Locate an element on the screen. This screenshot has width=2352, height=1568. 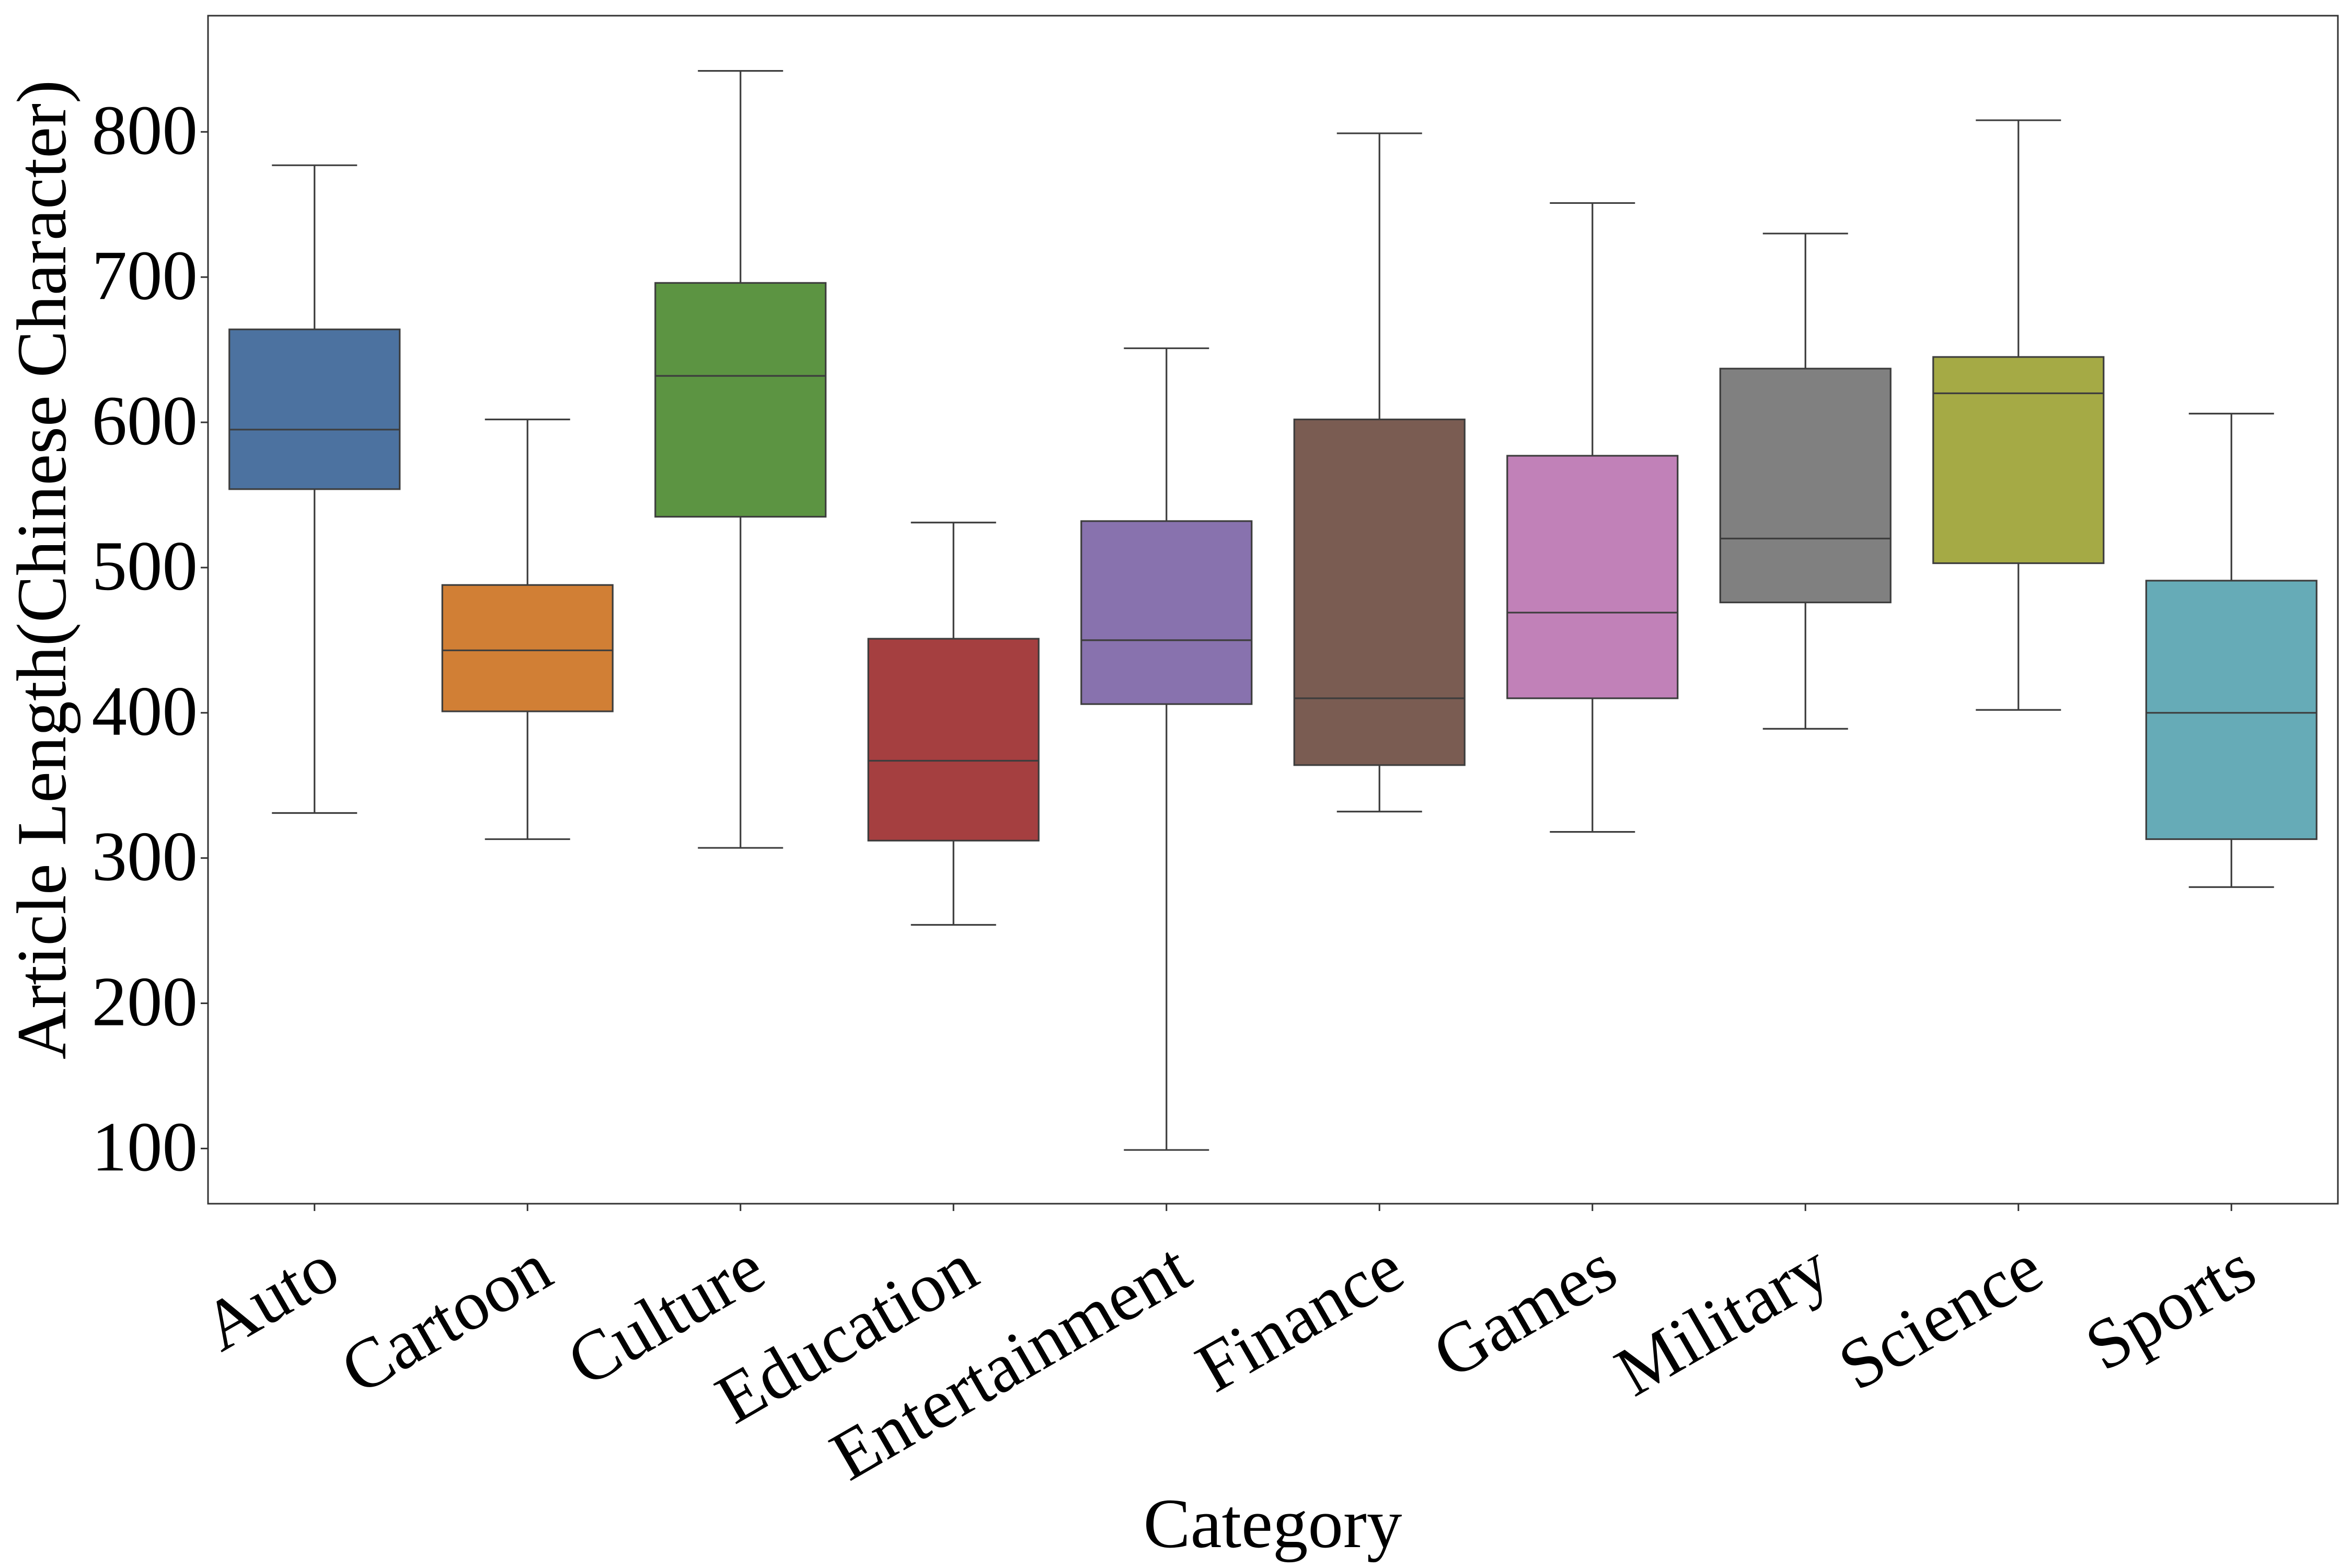
y-tick-label: 100 is located at coordinates (145, 1147).